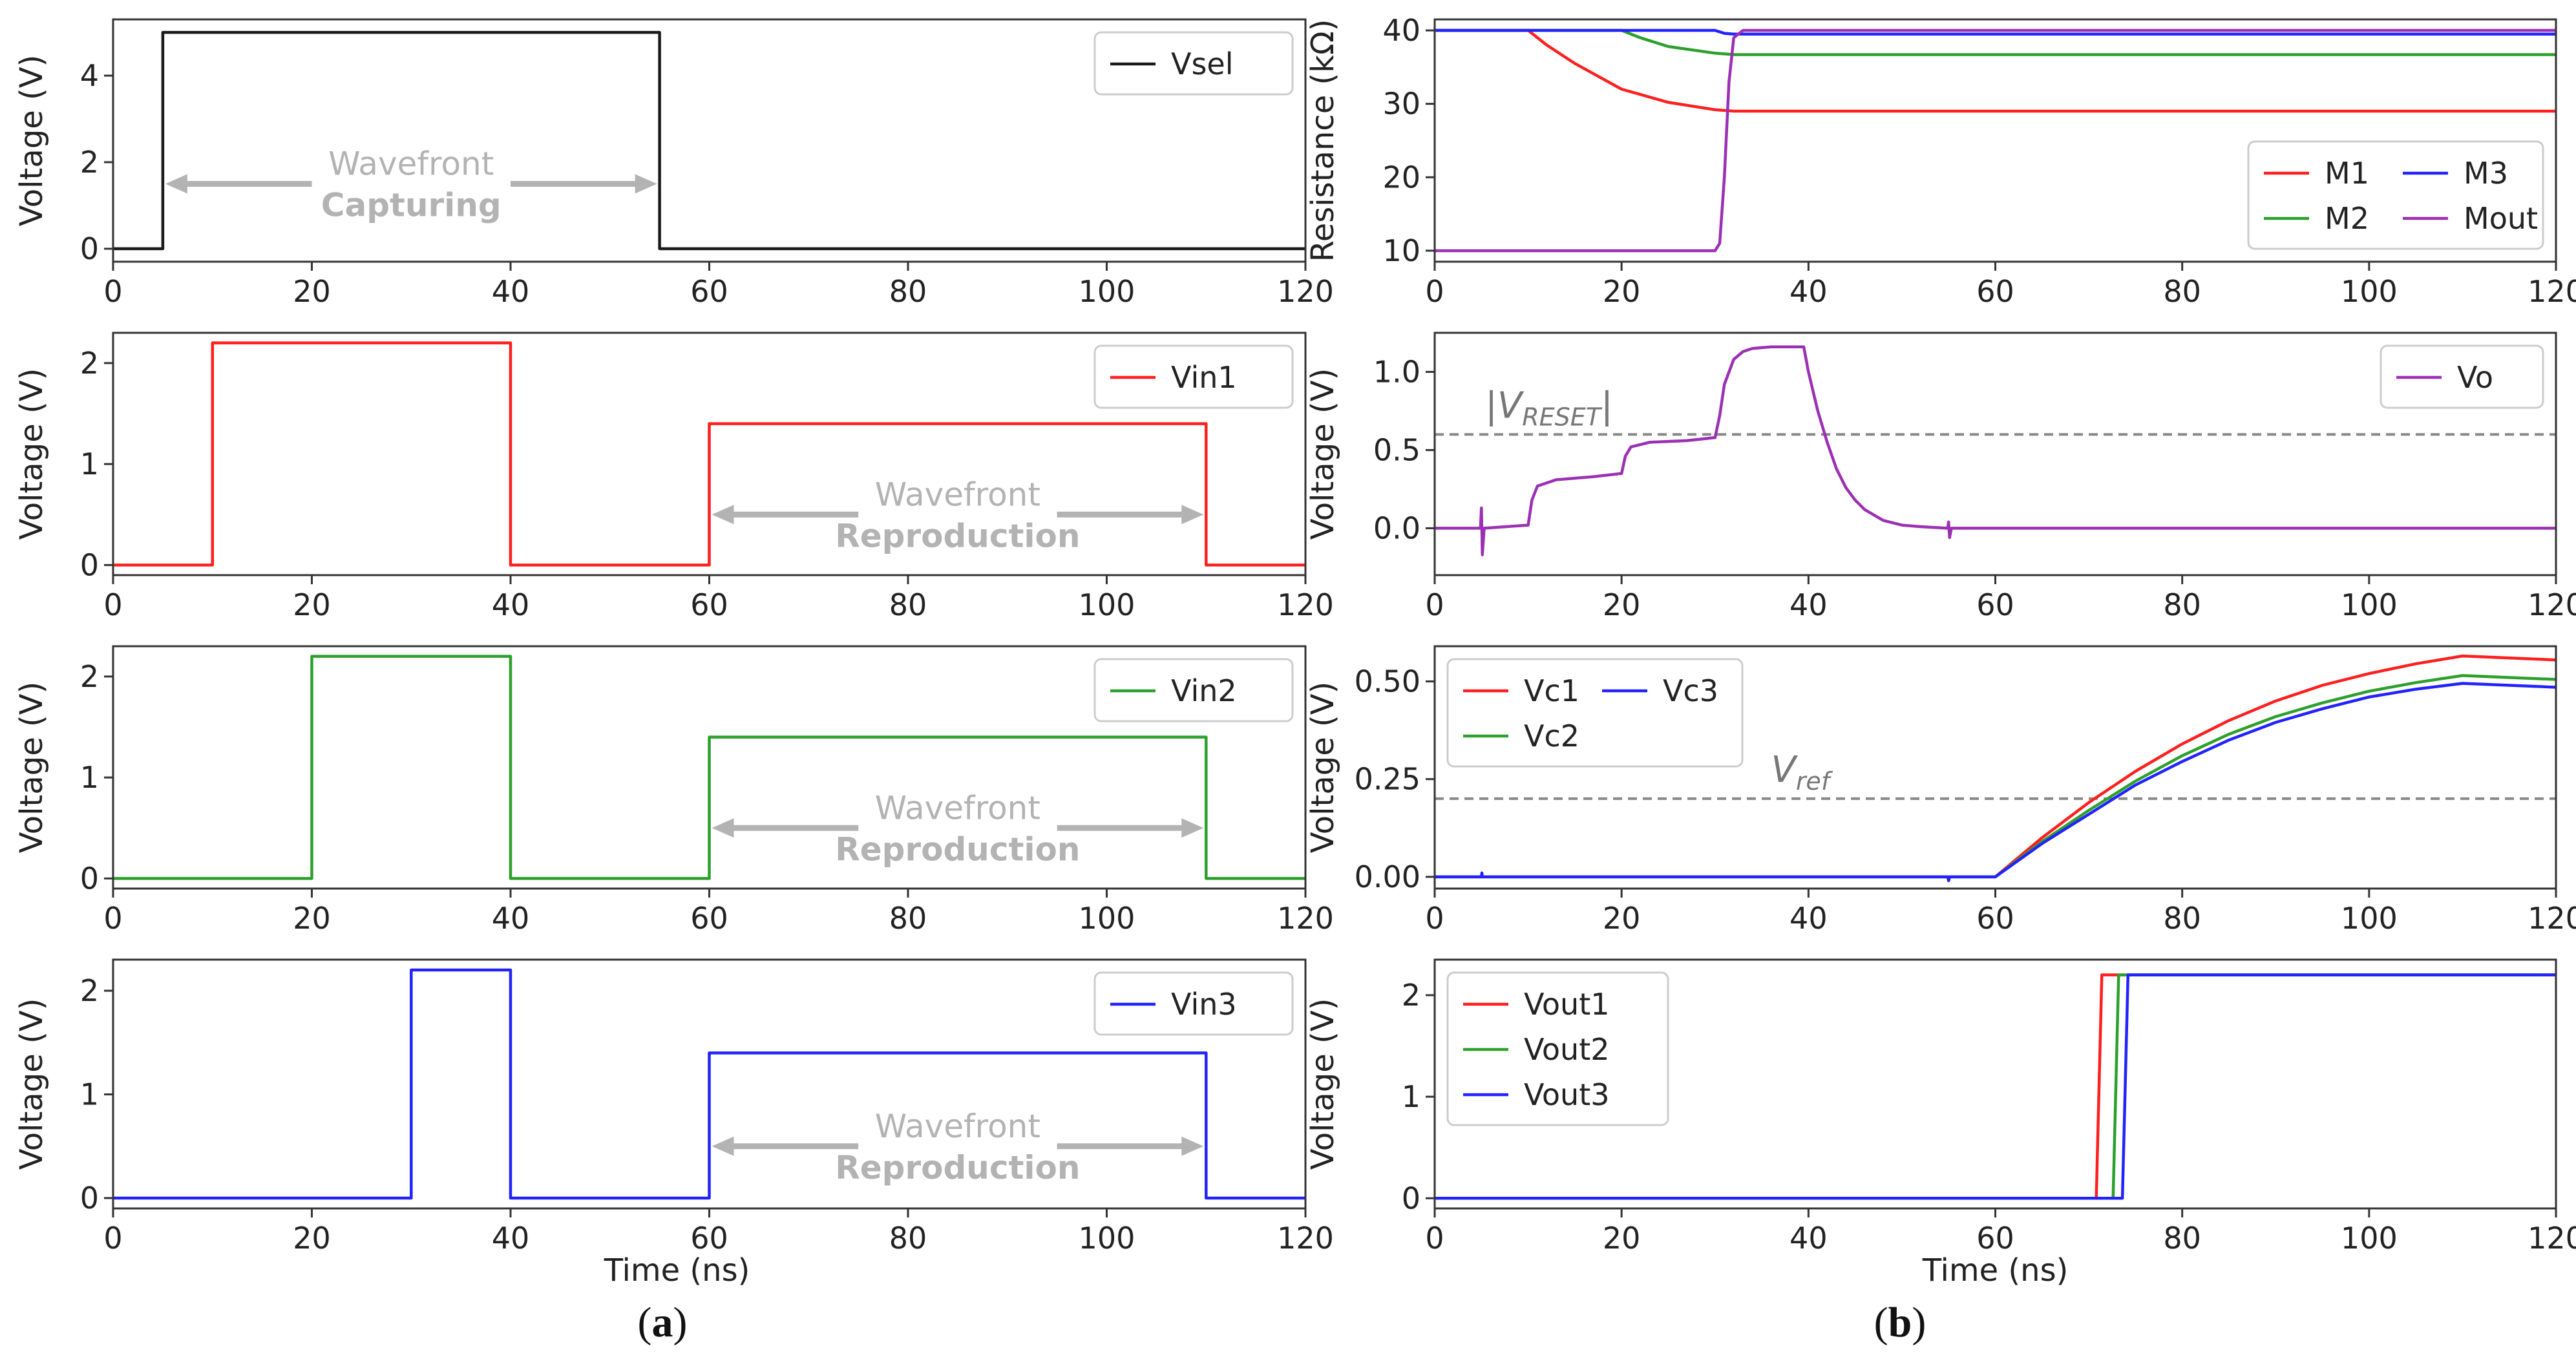 The height and width of the screenshot is (1359, 2576). Describe the element at coordinates (1202, 64) in the screenshot. I see `legend-label-vsel: Vsel` at that location.